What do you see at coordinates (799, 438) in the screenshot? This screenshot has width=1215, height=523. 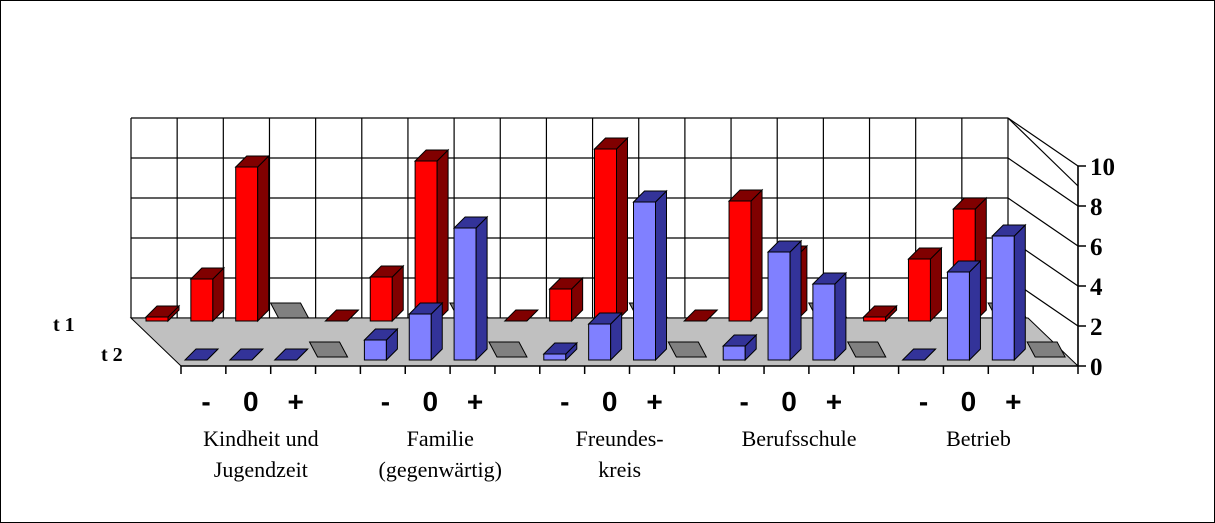 I see `group-label: Berufsschule` at bounding box center [799, 438].